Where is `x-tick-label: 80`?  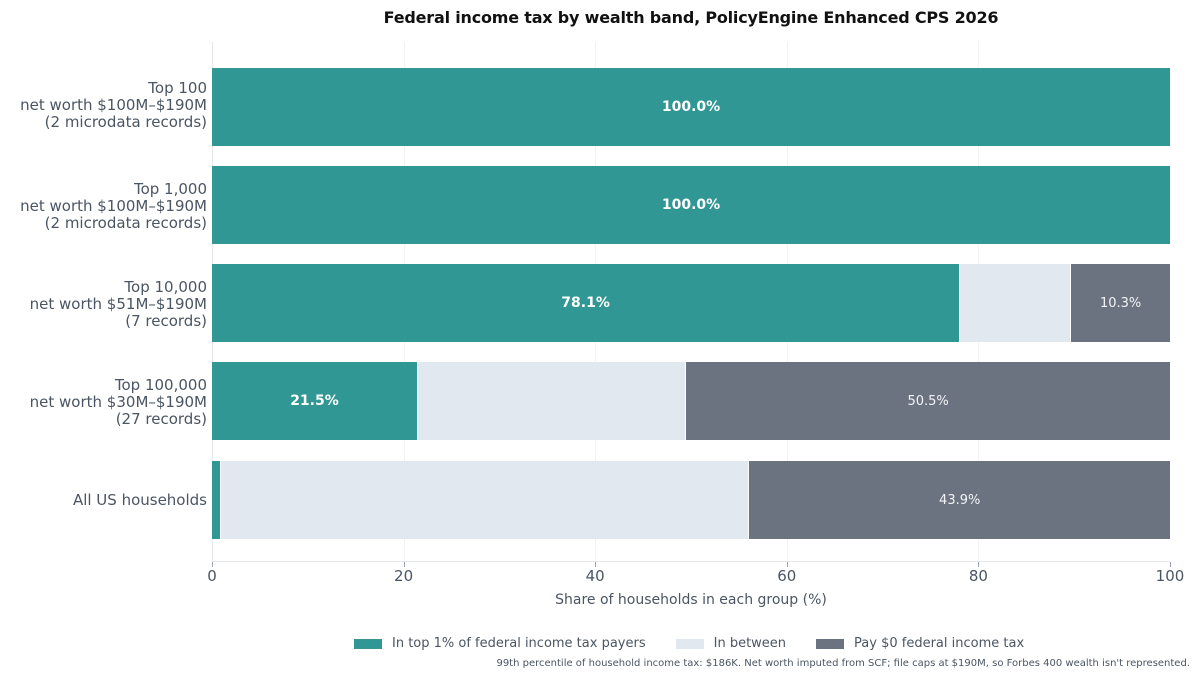
x-tick-label: 80 is located at coordinates (978, 576).